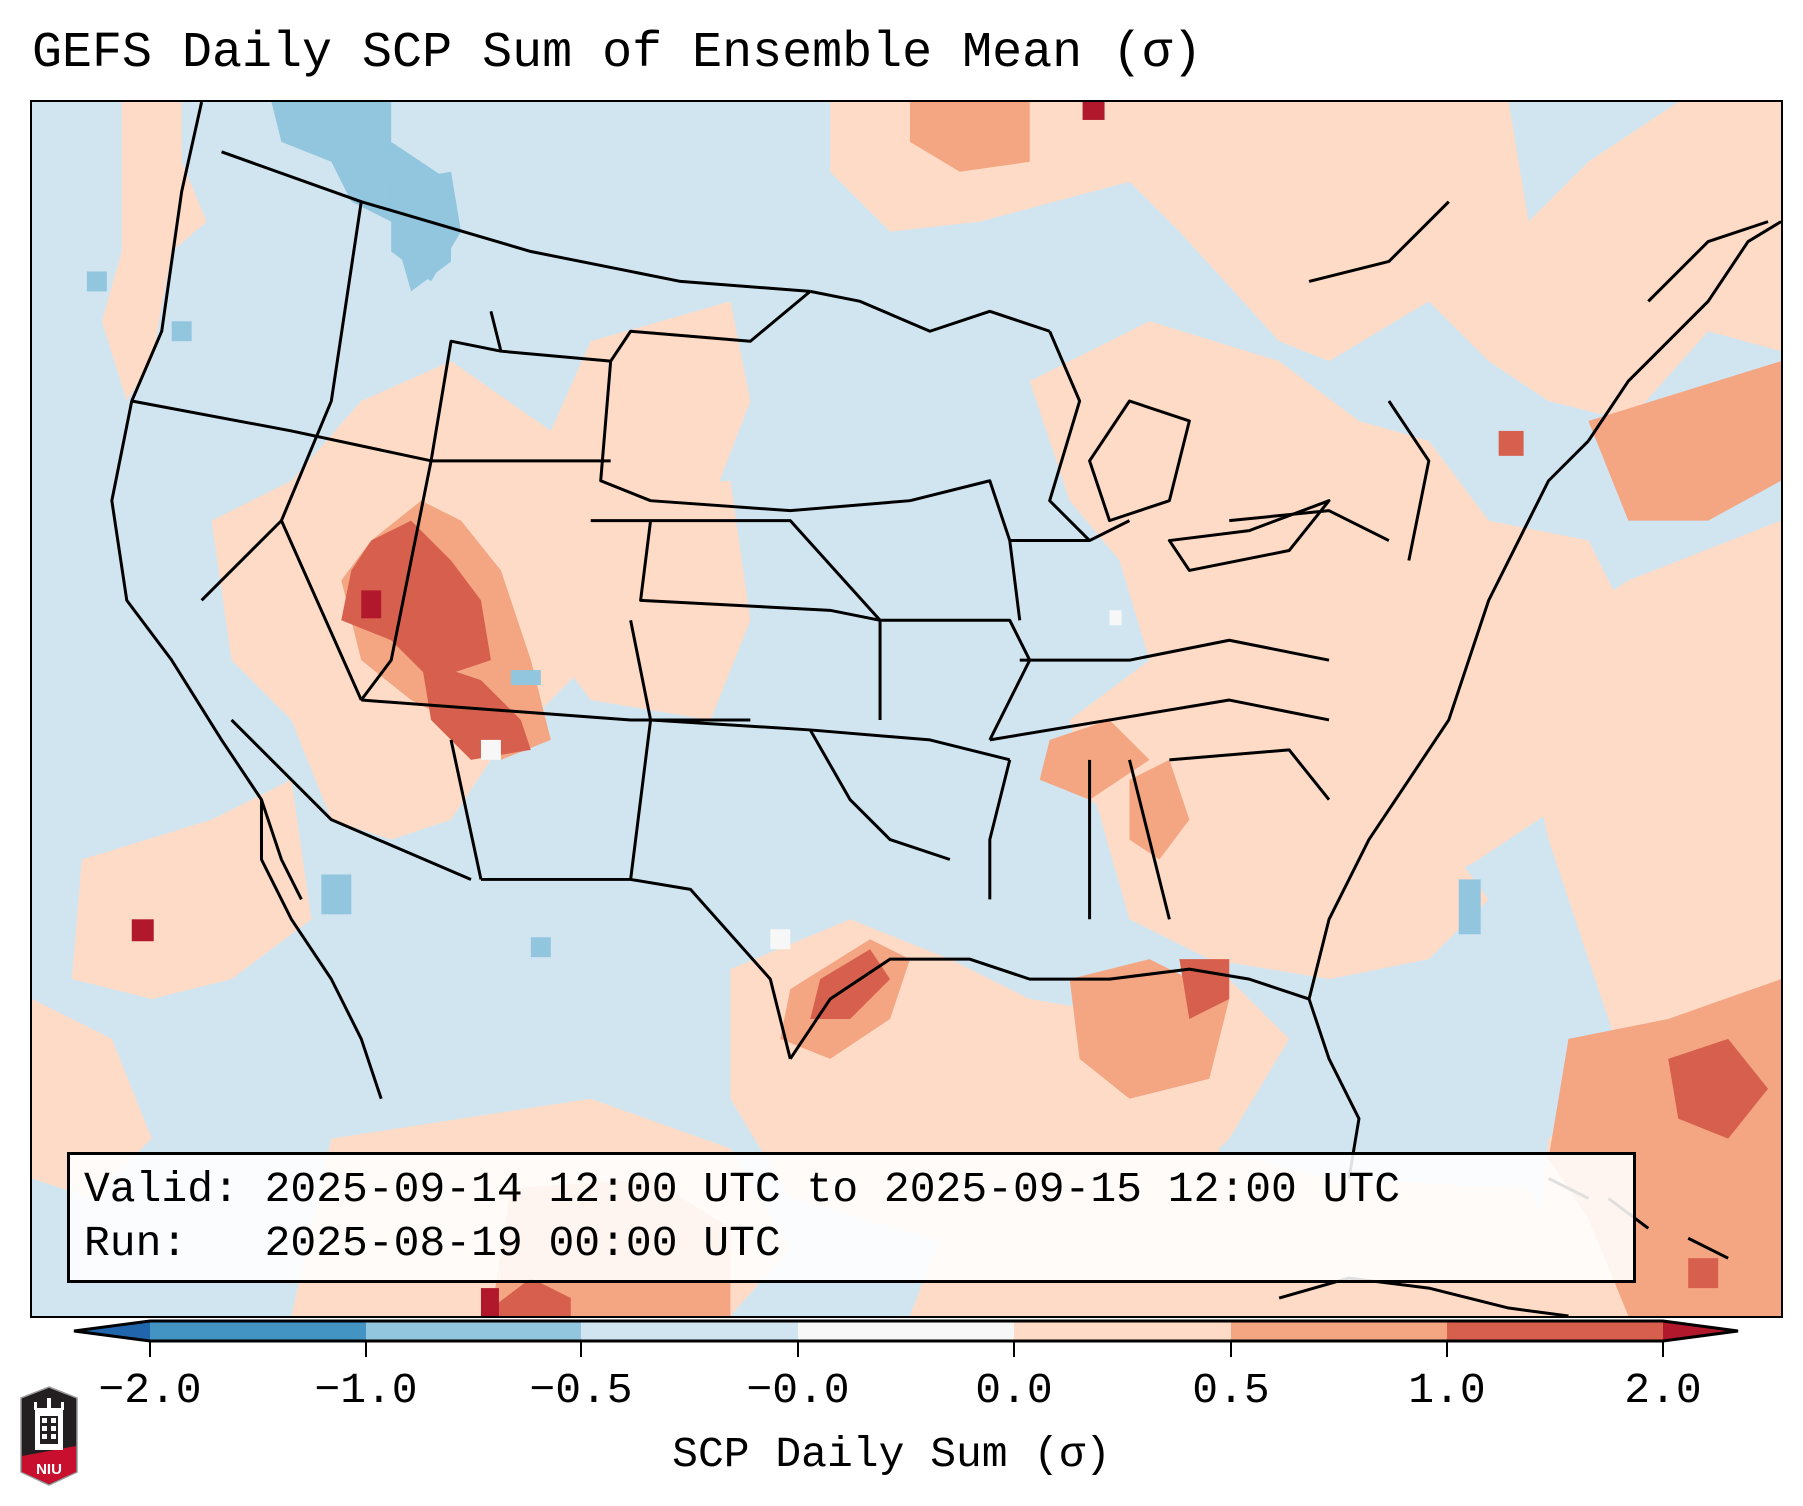 Image resolution: width=1803 pixels, height=1506 pixels. I want to click on chart-title: GEFS Daily SCP Sum of Ensemble Mean (σ), so click(617, 53).